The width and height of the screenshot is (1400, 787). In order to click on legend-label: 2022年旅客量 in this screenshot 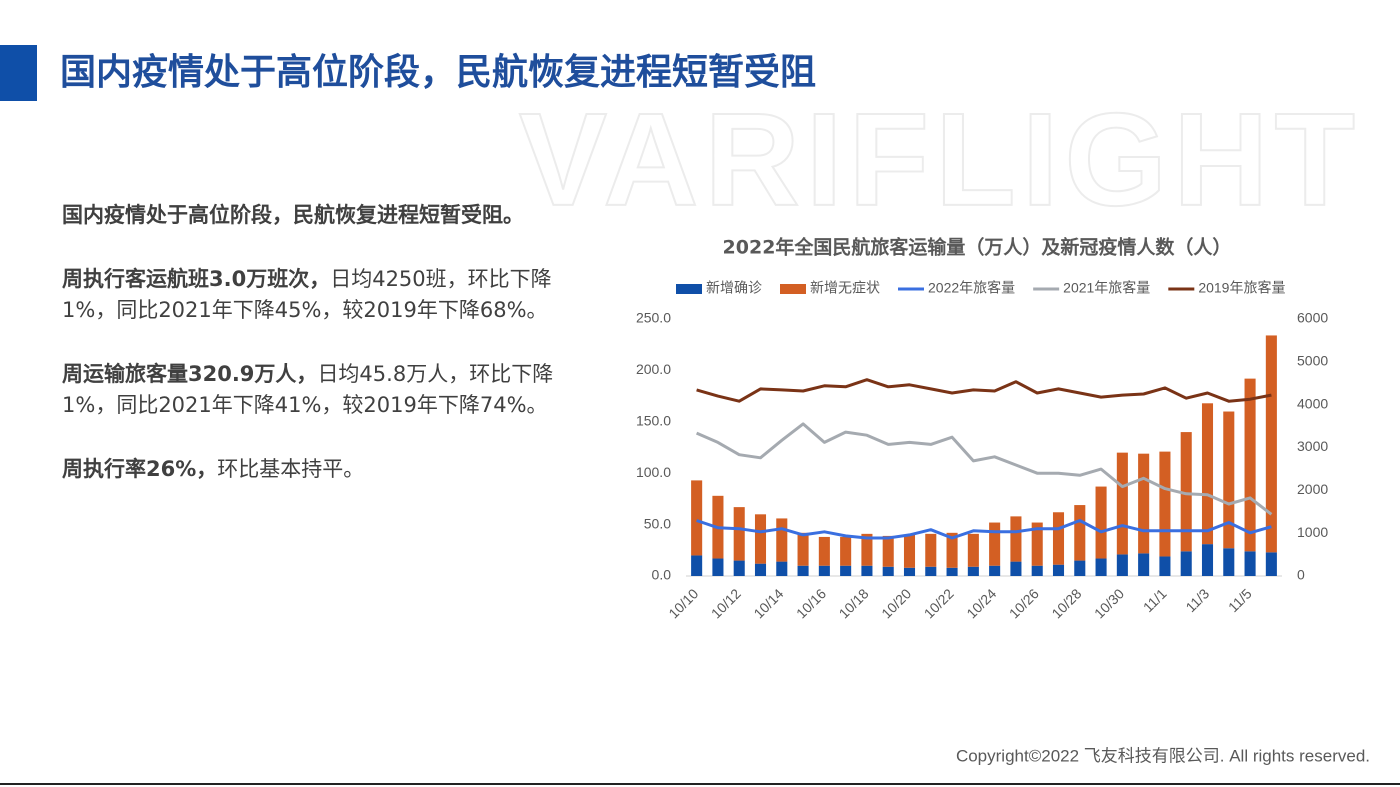, I will do `click(971, 288)`.